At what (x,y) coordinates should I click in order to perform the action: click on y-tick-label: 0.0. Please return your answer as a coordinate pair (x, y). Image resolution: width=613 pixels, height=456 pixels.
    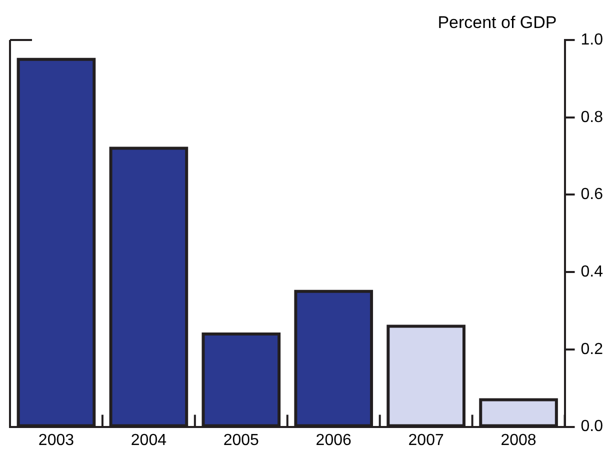
    Looking at the image, I should click on (592, 427).